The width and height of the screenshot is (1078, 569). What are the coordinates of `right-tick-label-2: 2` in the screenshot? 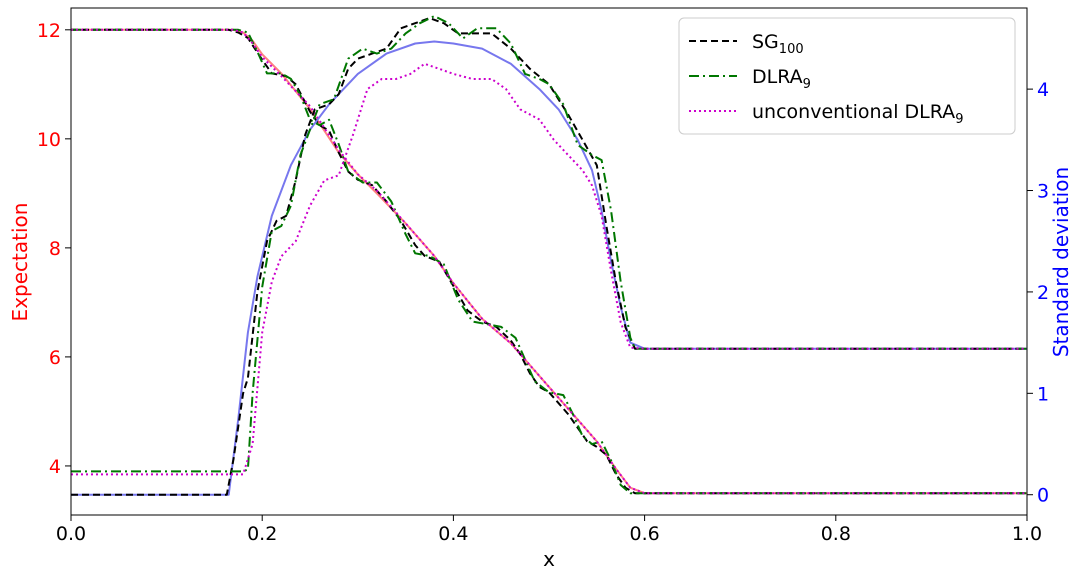 It's located at (1043, 293).